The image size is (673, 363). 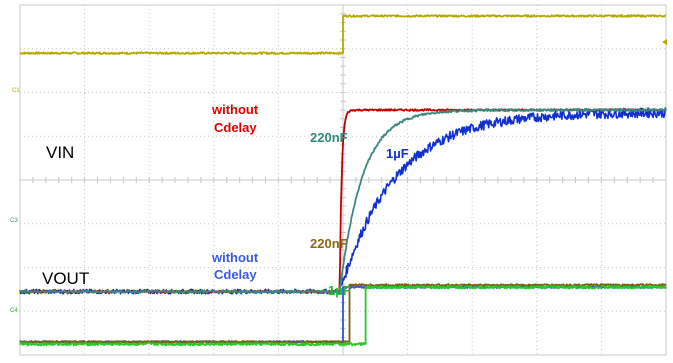 I want to click on trace-ch1-ch1, so click(x=343, y=34).